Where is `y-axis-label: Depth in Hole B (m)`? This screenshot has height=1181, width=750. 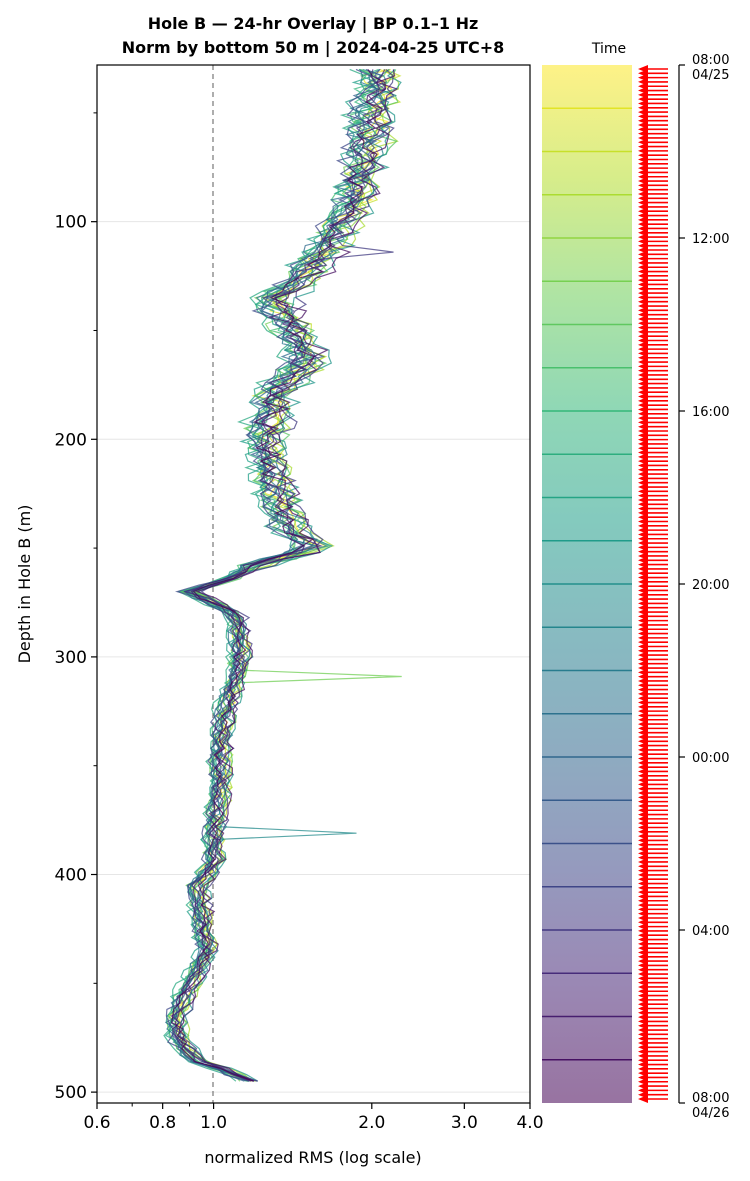 y-axis-label: Depth in Hole B (m) is located at coordinates (24, 584).